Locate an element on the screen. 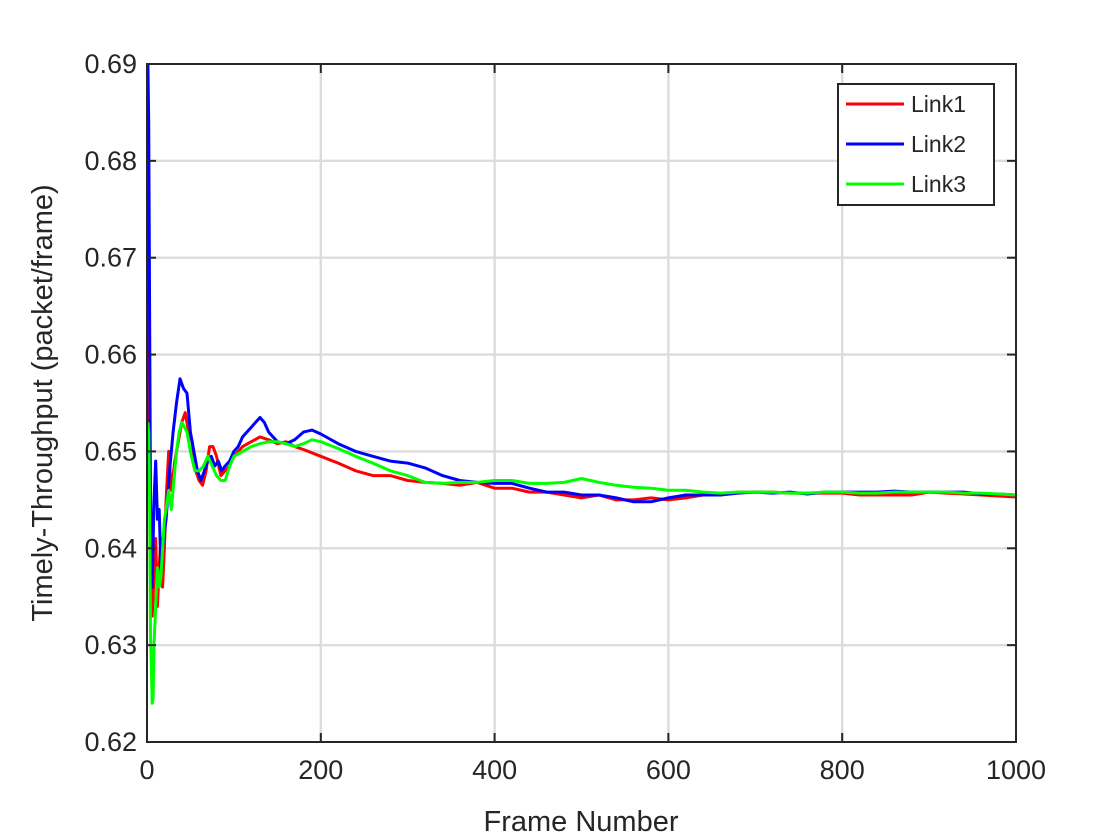 This screenshot has height=840, width=1120. y-tick-label: 0.68 is located at coordinates (110, 161).